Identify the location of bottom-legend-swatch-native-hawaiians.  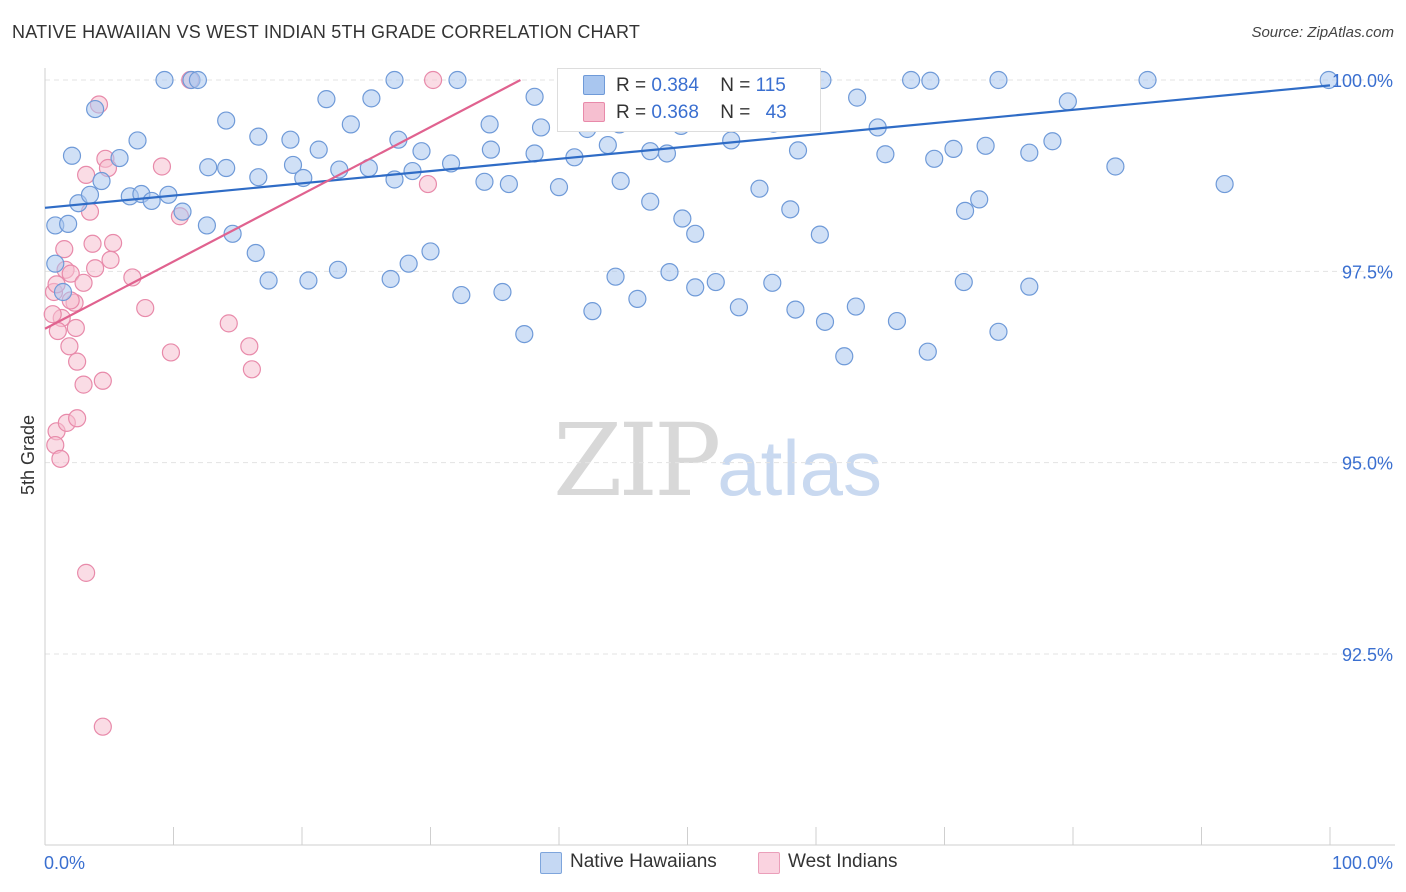
(551, 863).